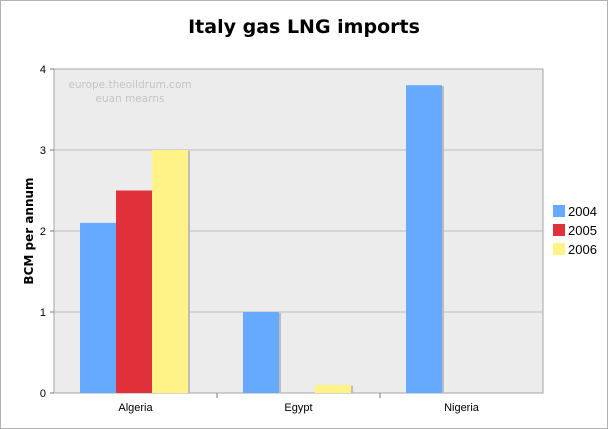  Describe the element at coordinates (582, 211) in the screenshot. I see `legend-label: 2004` at that location.